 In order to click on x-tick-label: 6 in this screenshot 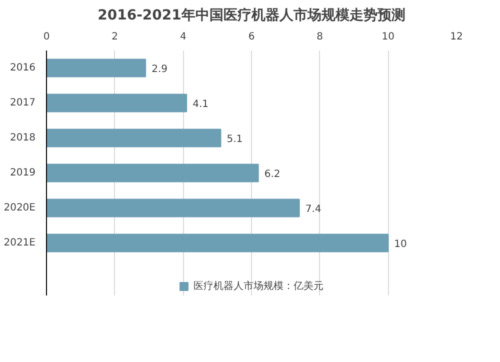, I will do `click(251, 37)`.